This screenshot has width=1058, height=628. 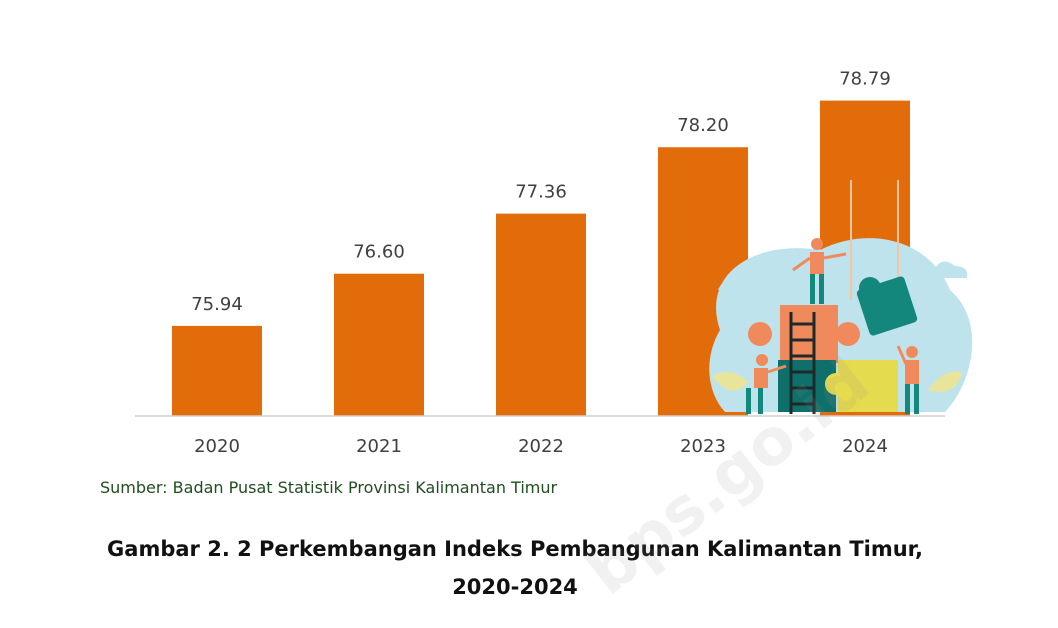 What do you see at coordinates (868, 386) in the screenshot?
I see `puzzle-yellow` at bounding box center [868, 386].